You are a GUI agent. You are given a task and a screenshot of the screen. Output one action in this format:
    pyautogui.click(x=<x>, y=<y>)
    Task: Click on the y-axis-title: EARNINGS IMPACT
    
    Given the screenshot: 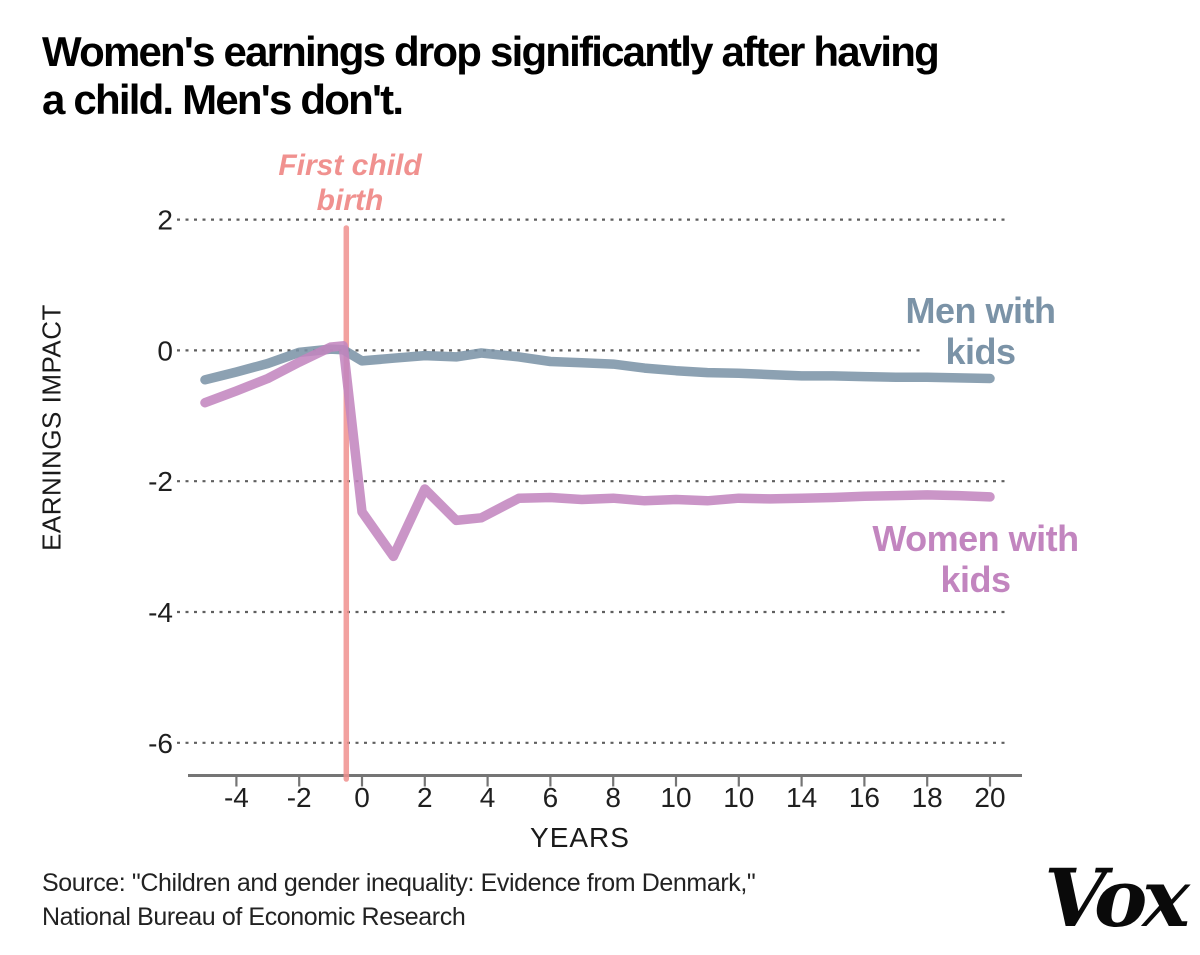 What is the action you would take?
    pyautogui.click(x=51, y=427)
    